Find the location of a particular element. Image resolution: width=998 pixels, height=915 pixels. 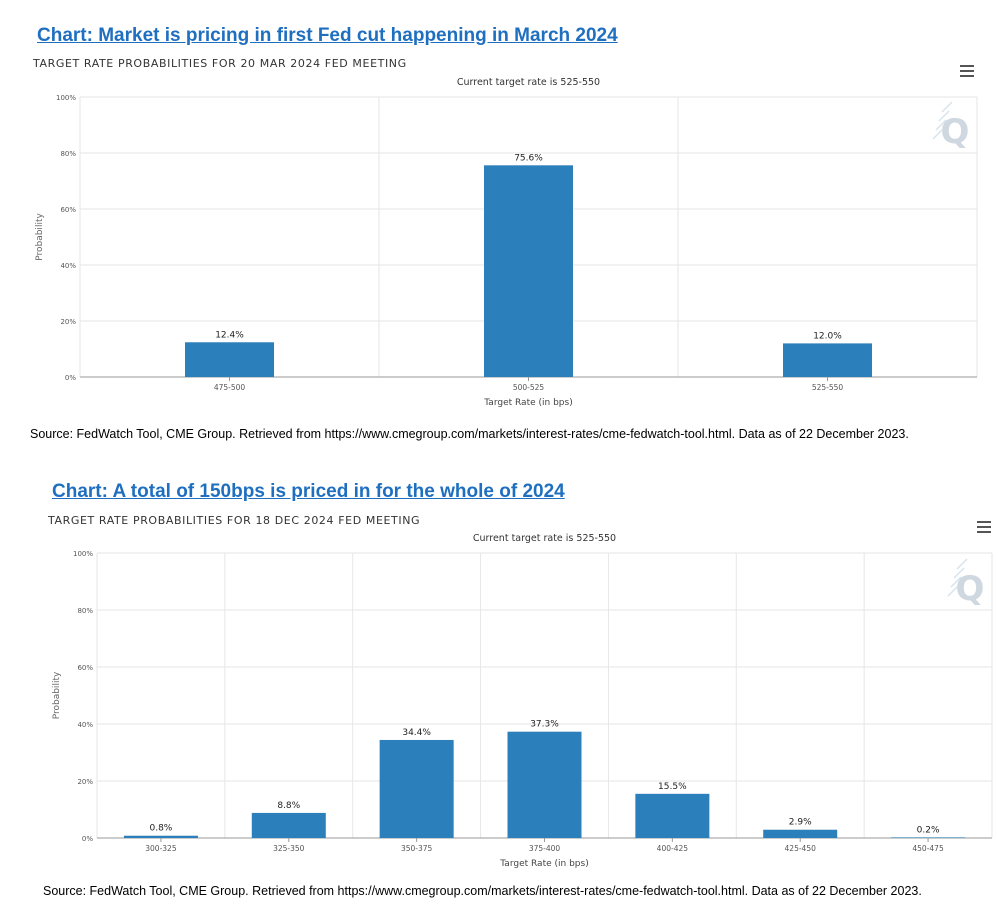

x-tick-label: 450-475 is located at coordinates (928, 848).